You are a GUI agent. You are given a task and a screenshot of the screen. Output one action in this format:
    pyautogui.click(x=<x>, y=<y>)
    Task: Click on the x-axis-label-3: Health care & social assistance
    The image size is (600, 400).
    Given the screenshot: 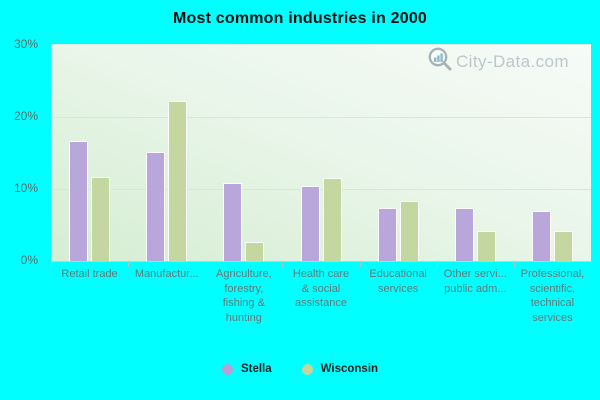 What is the action you would take?
    pyautogui.click(x=321, y=288)
    